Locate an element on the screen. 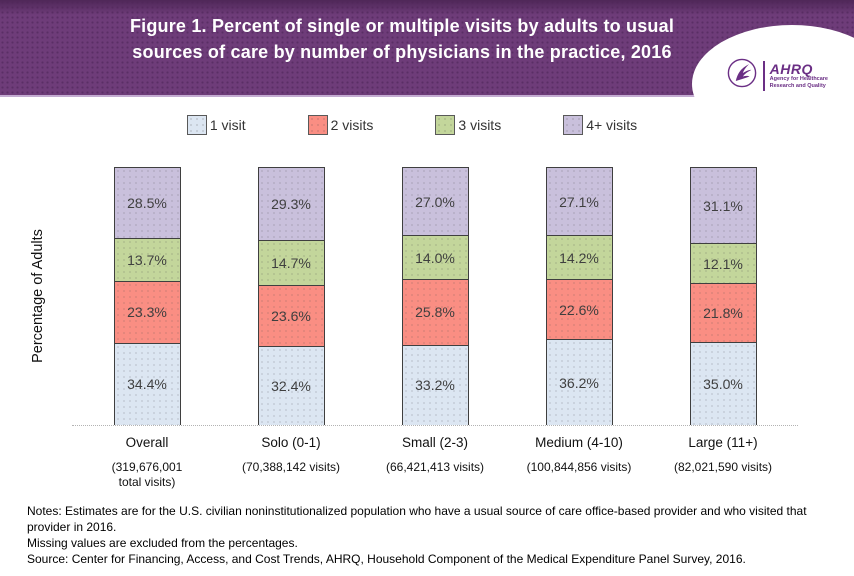 This screenshot has height=576, width=854. bar-segment: 28.5% is located at coordinates (147, 203).